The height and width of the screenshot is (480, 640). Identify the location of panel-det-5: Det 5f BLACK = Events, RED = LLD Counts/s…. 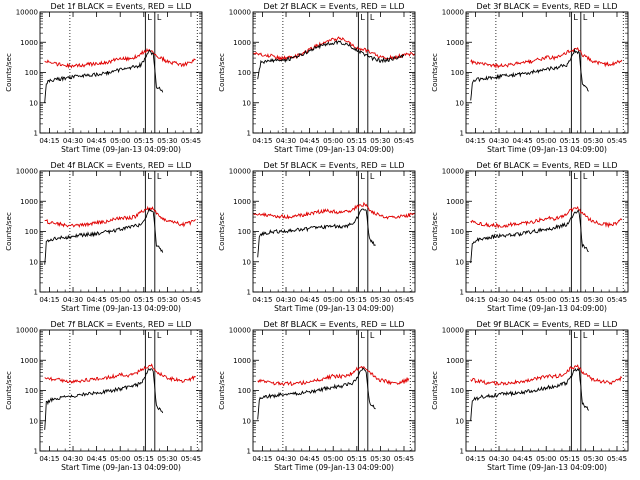
(317, 237).